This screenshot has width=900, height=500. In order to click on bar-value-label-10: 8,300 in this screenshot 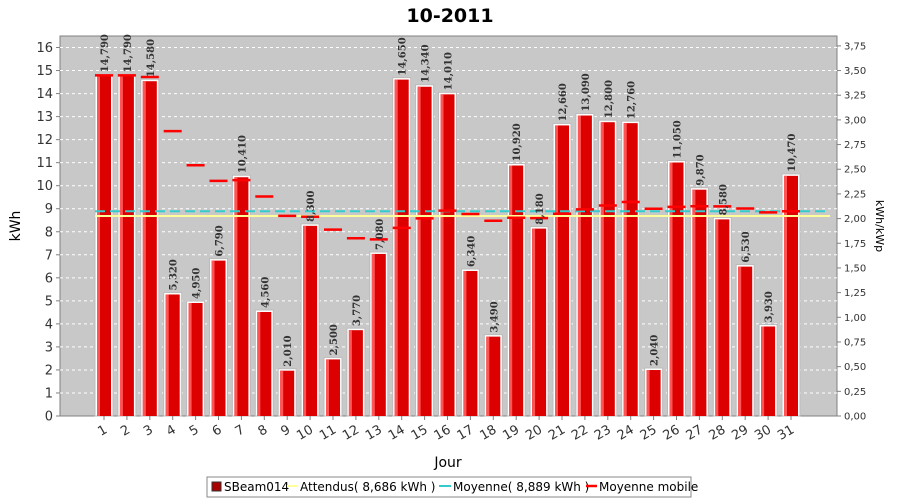, I will do `click(311, 205)`.